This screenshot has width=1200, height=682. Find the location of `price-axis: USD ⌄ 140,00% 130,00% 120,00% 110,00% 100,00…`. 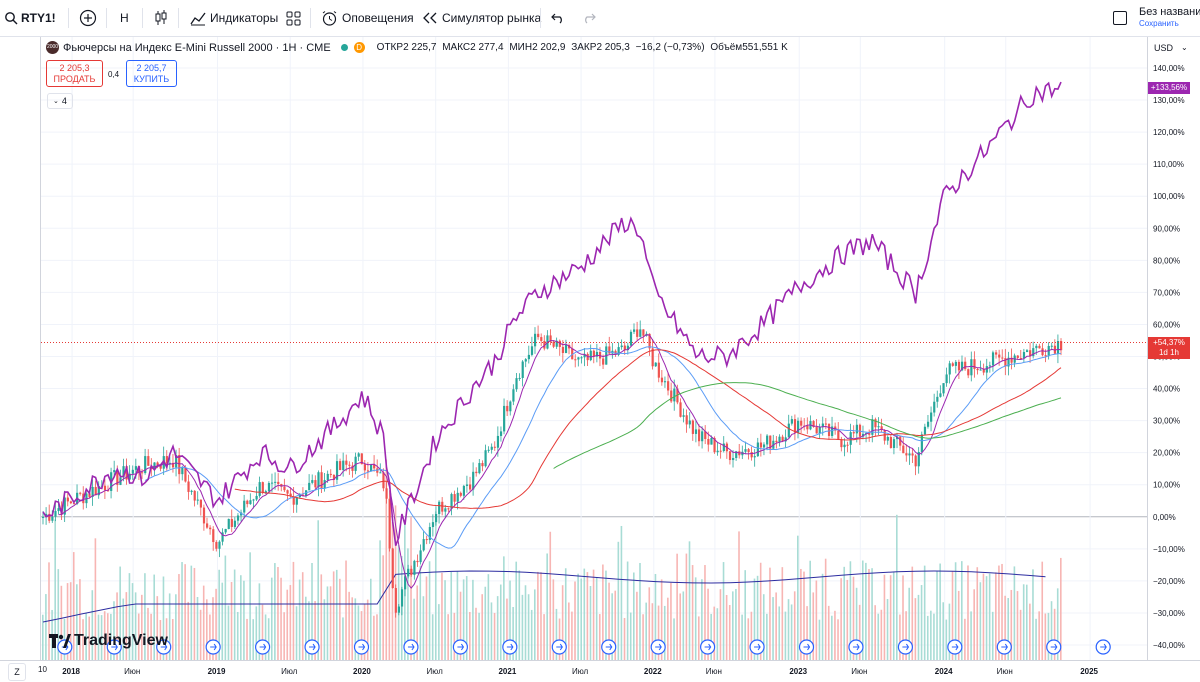

price-axis: USD ⌄ 140,00% 130,00% 120,00% 110,00% 100,00… is located at coordinates (1173, 348).